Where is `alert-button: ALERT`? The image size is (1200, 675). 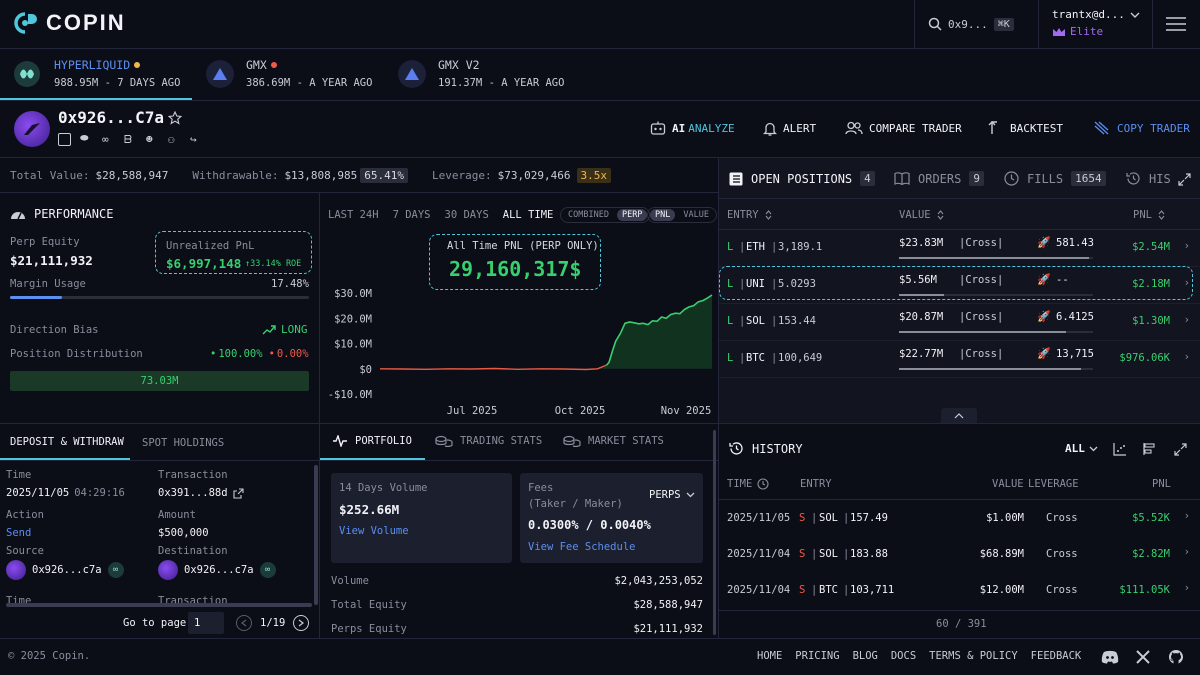 alert-button: ALERT is located at coordinates (789, 128).